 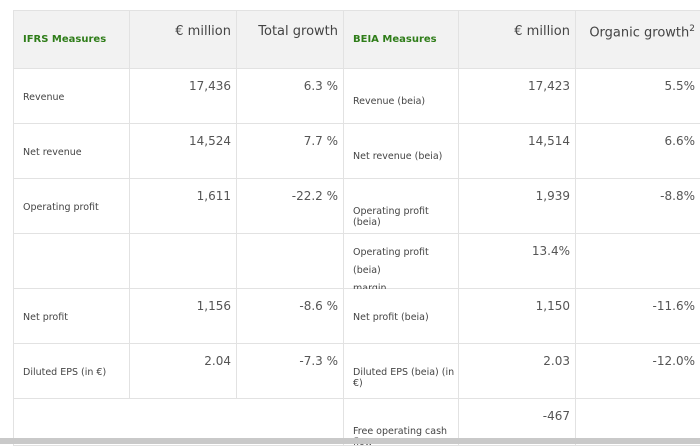 What do you see at coordinates (183, 371) in the screenshot?
I see `ifrs-value-cell: 2.04` at bounding box center [183, 371].